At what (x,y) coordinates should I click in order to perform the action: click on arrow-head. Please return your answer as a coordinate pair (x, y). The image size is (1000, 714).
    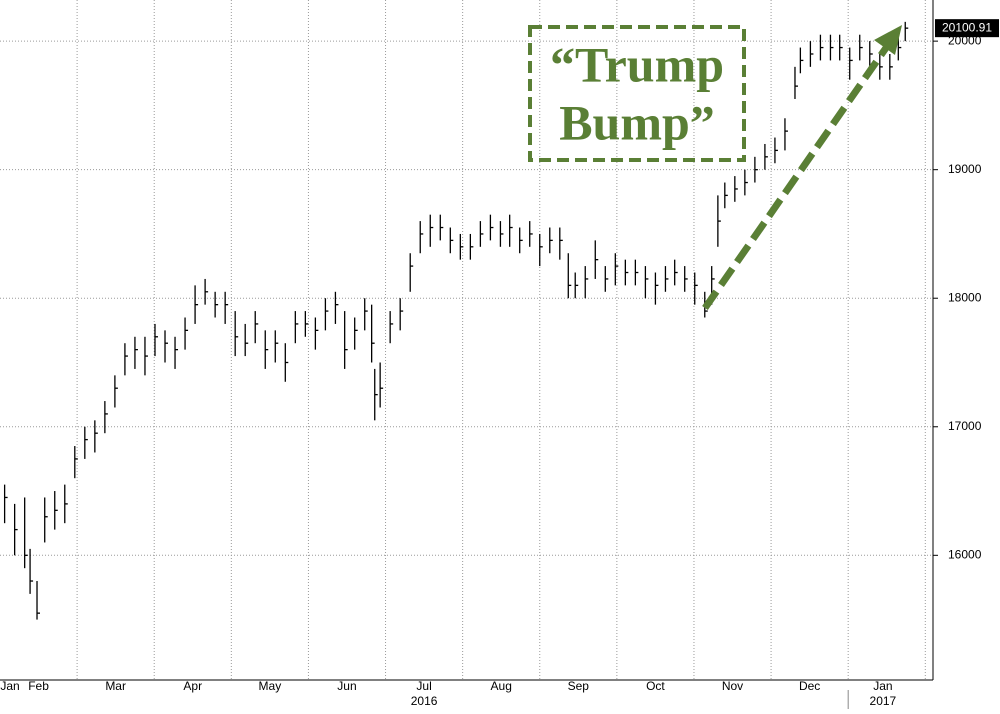
    Looking at the image, I should click on (888, 40).